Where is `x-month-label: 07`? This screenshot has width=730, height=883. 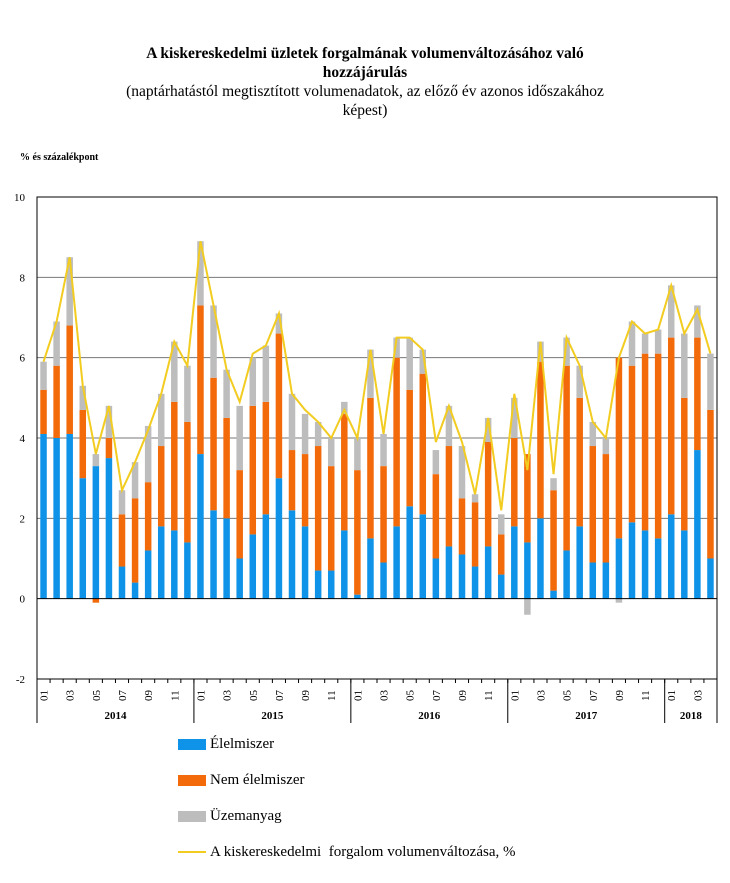 x-month-label: 07 is located at coordinates (123, 696).